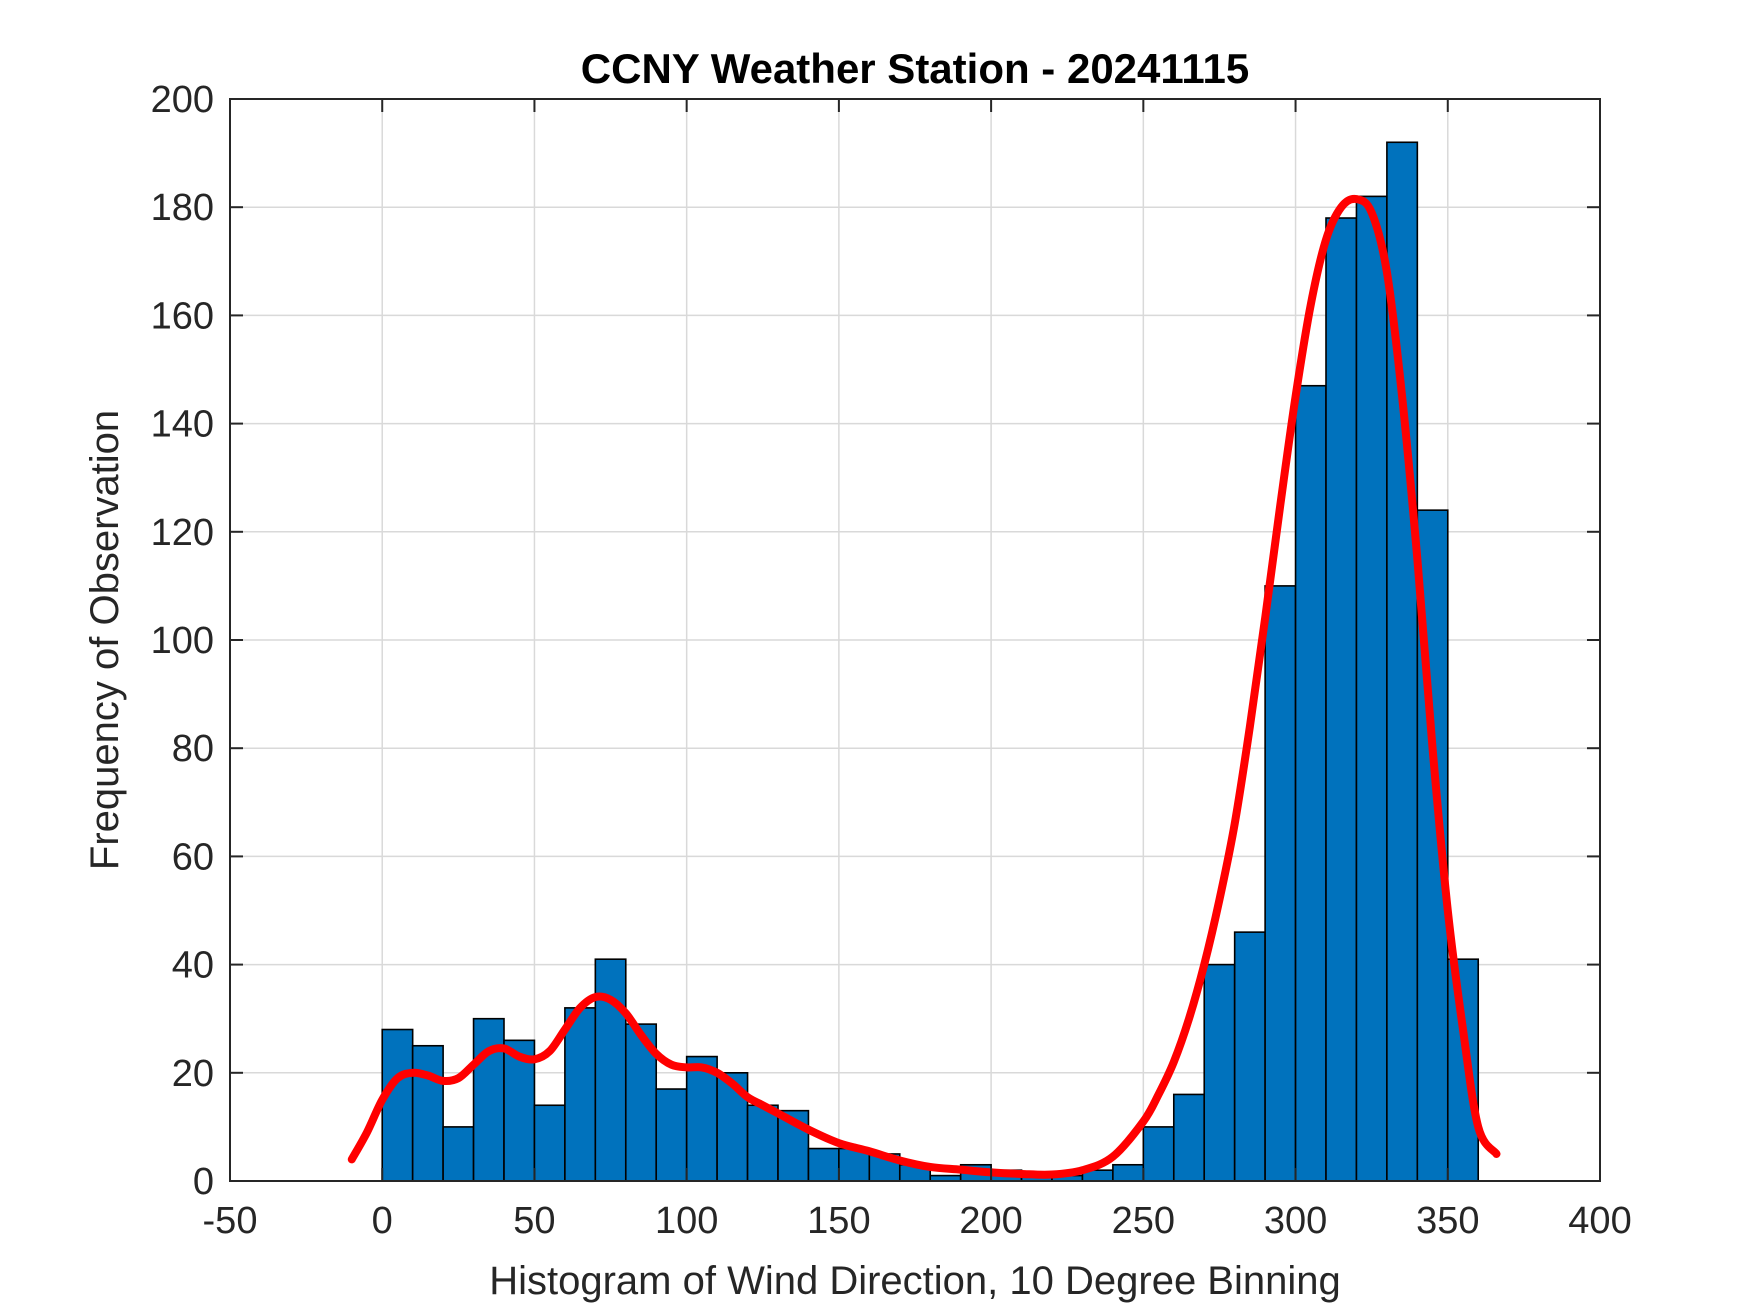 The height and width of the screenshot is (1313, 1750). I want to click on x-tick-label: 200, so click(990, 1221).